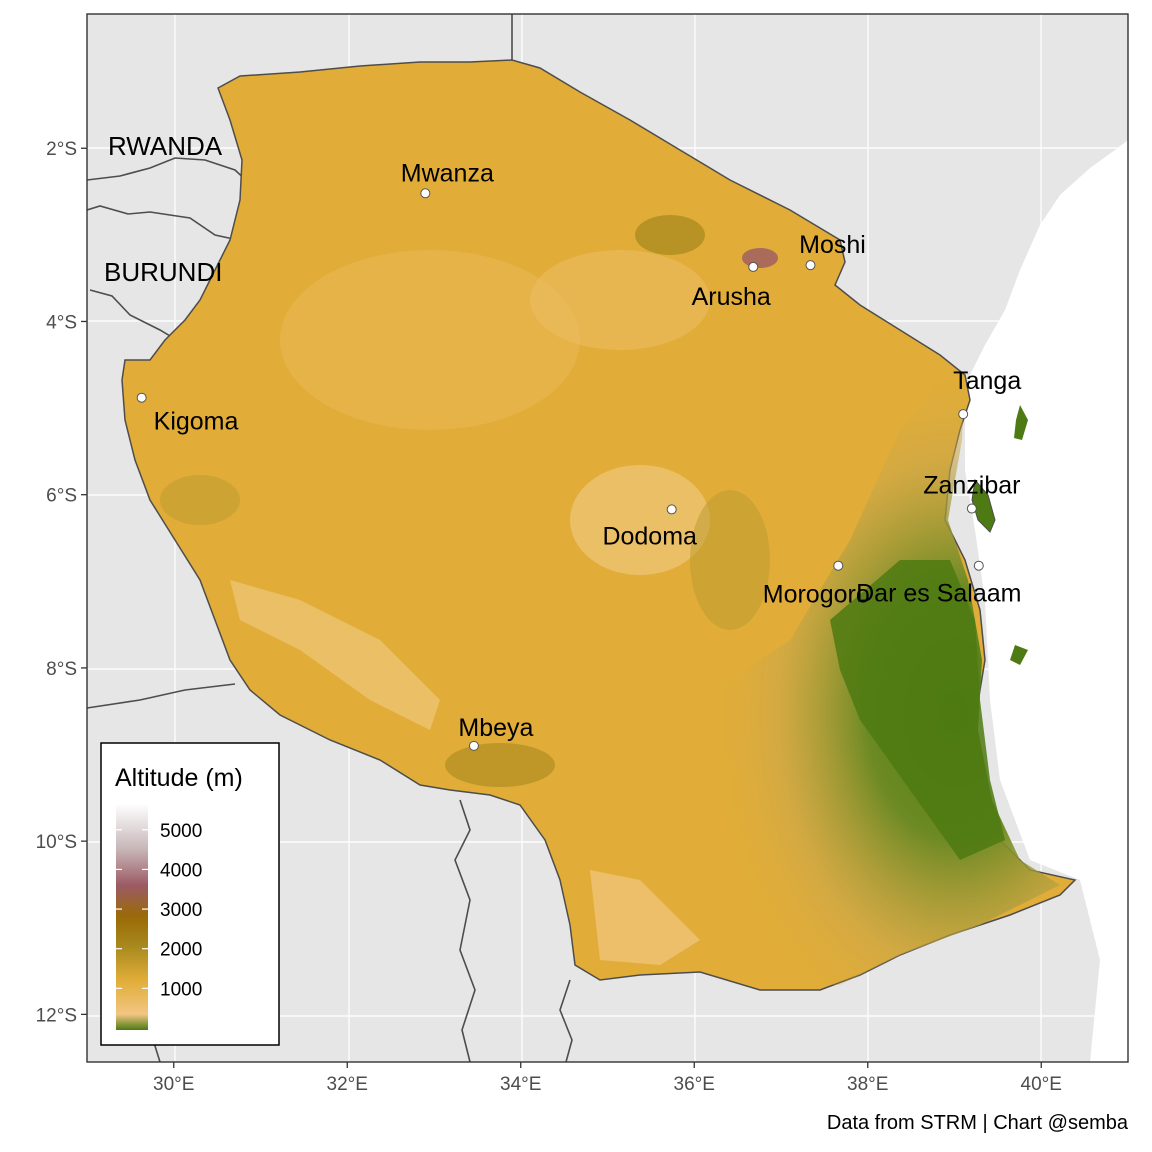 This screenshot has height=1152, width=1152. Describe the element at coordinates (159, 910) in the screenshot. I see `legend-ticks: 5000 4000 3000 2000 1000` at that location.